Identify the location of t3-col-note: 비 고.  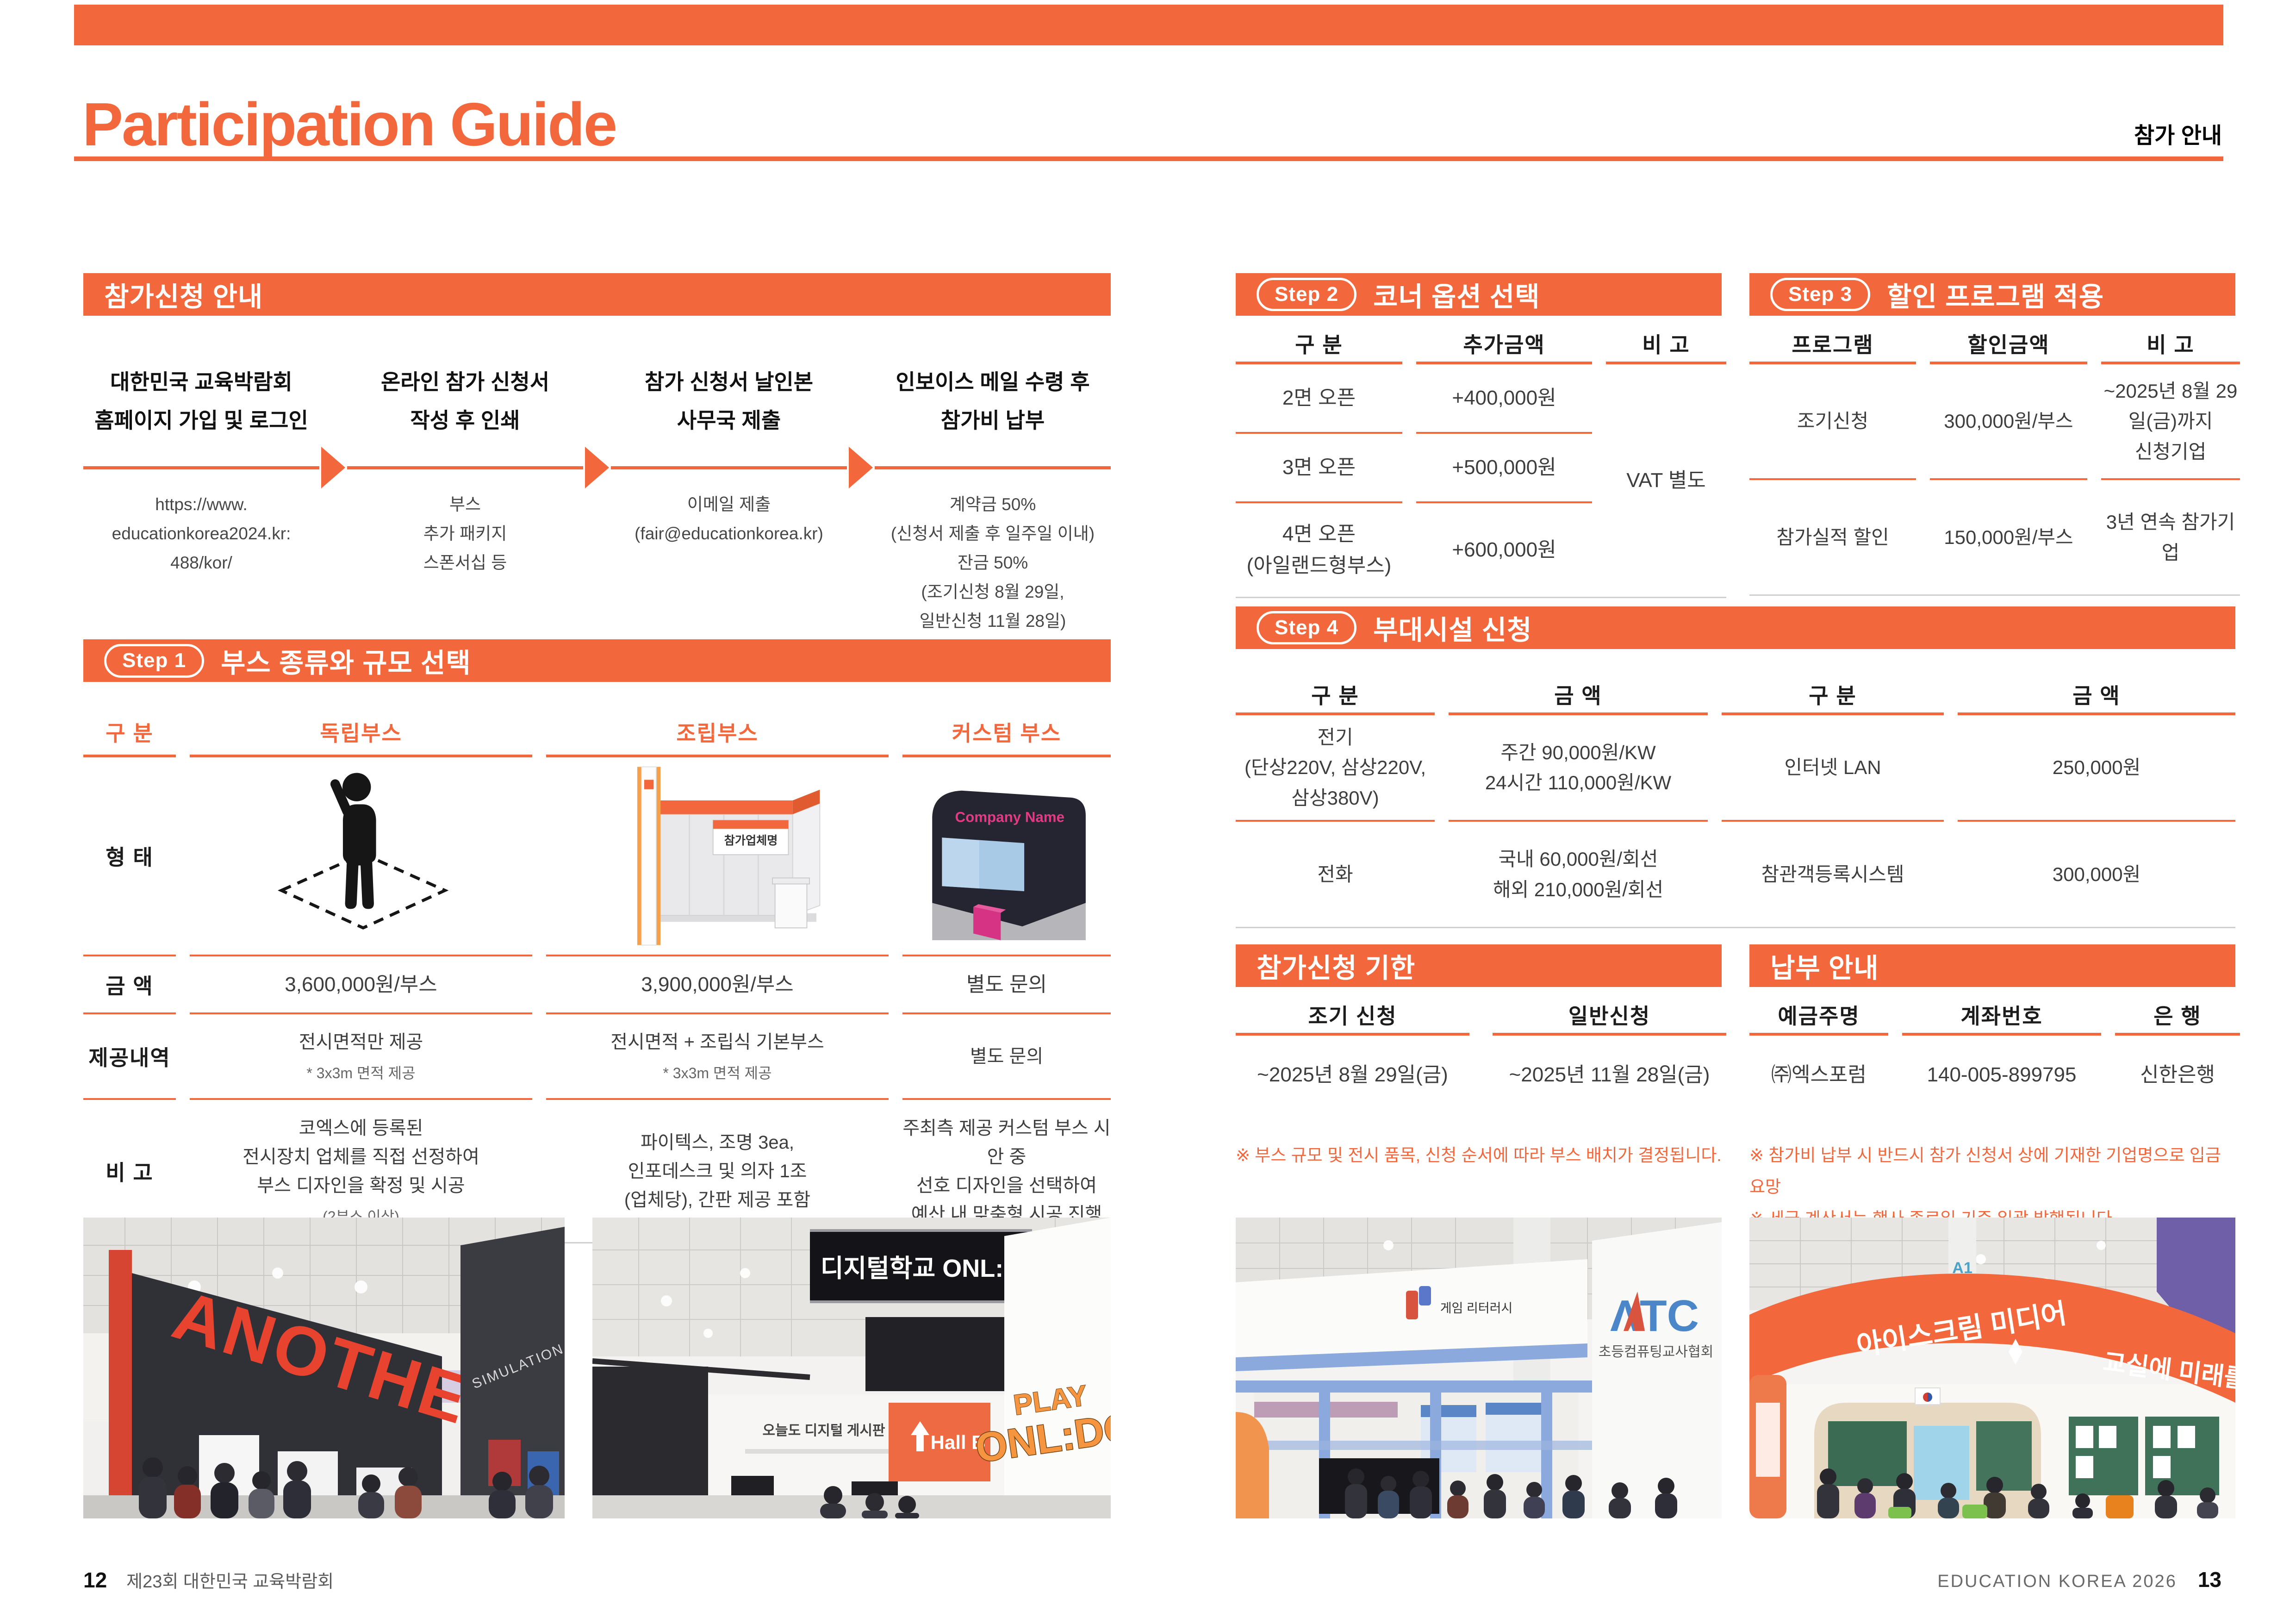
(2170, 344).